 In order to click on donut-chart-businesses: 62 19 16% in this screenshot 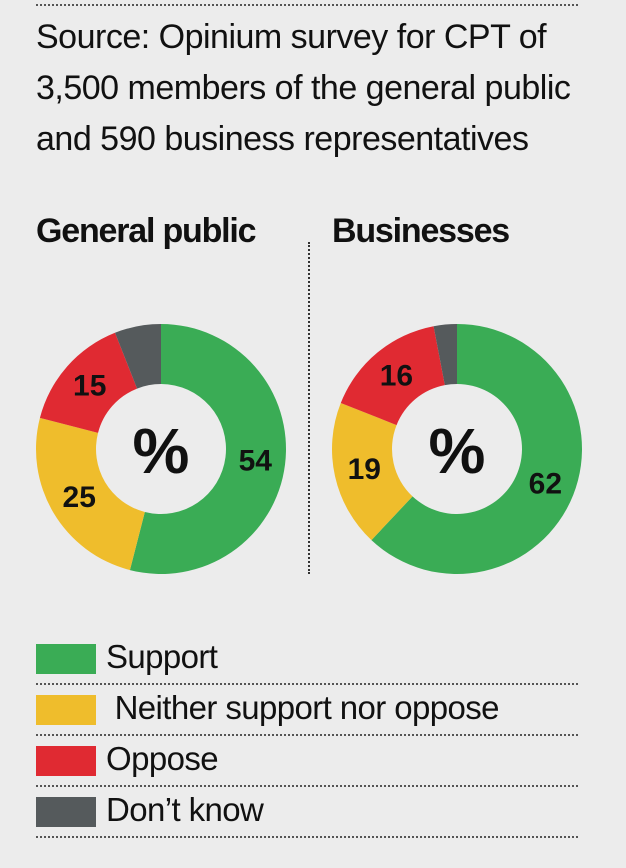, I will do `click(457, 449)`.